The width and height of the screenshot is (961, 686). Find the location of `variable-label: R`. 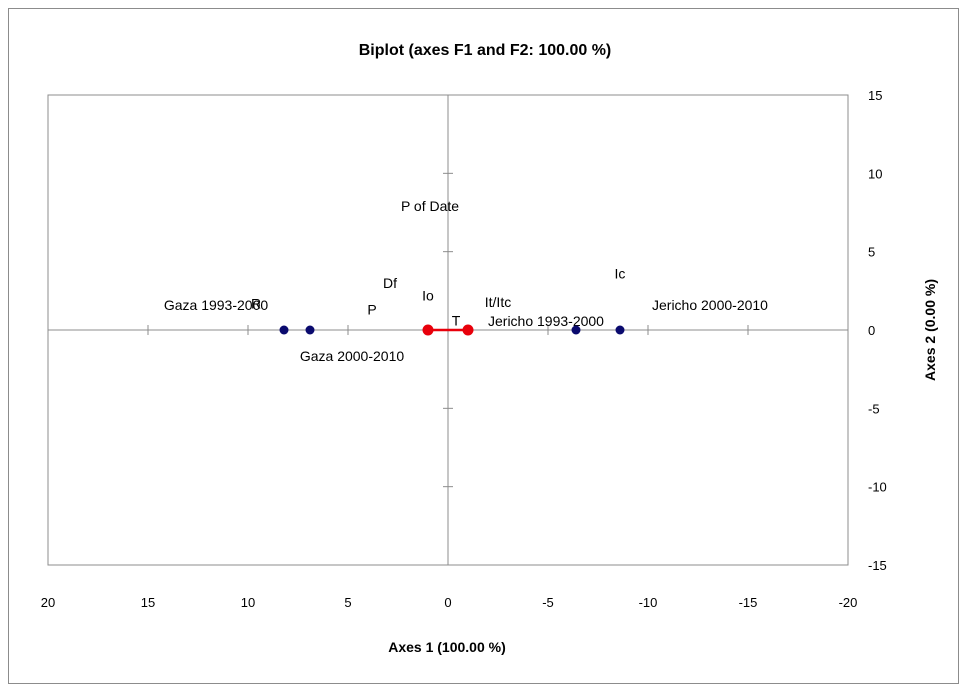

variable-label: R is located at coordinates (256, 303).